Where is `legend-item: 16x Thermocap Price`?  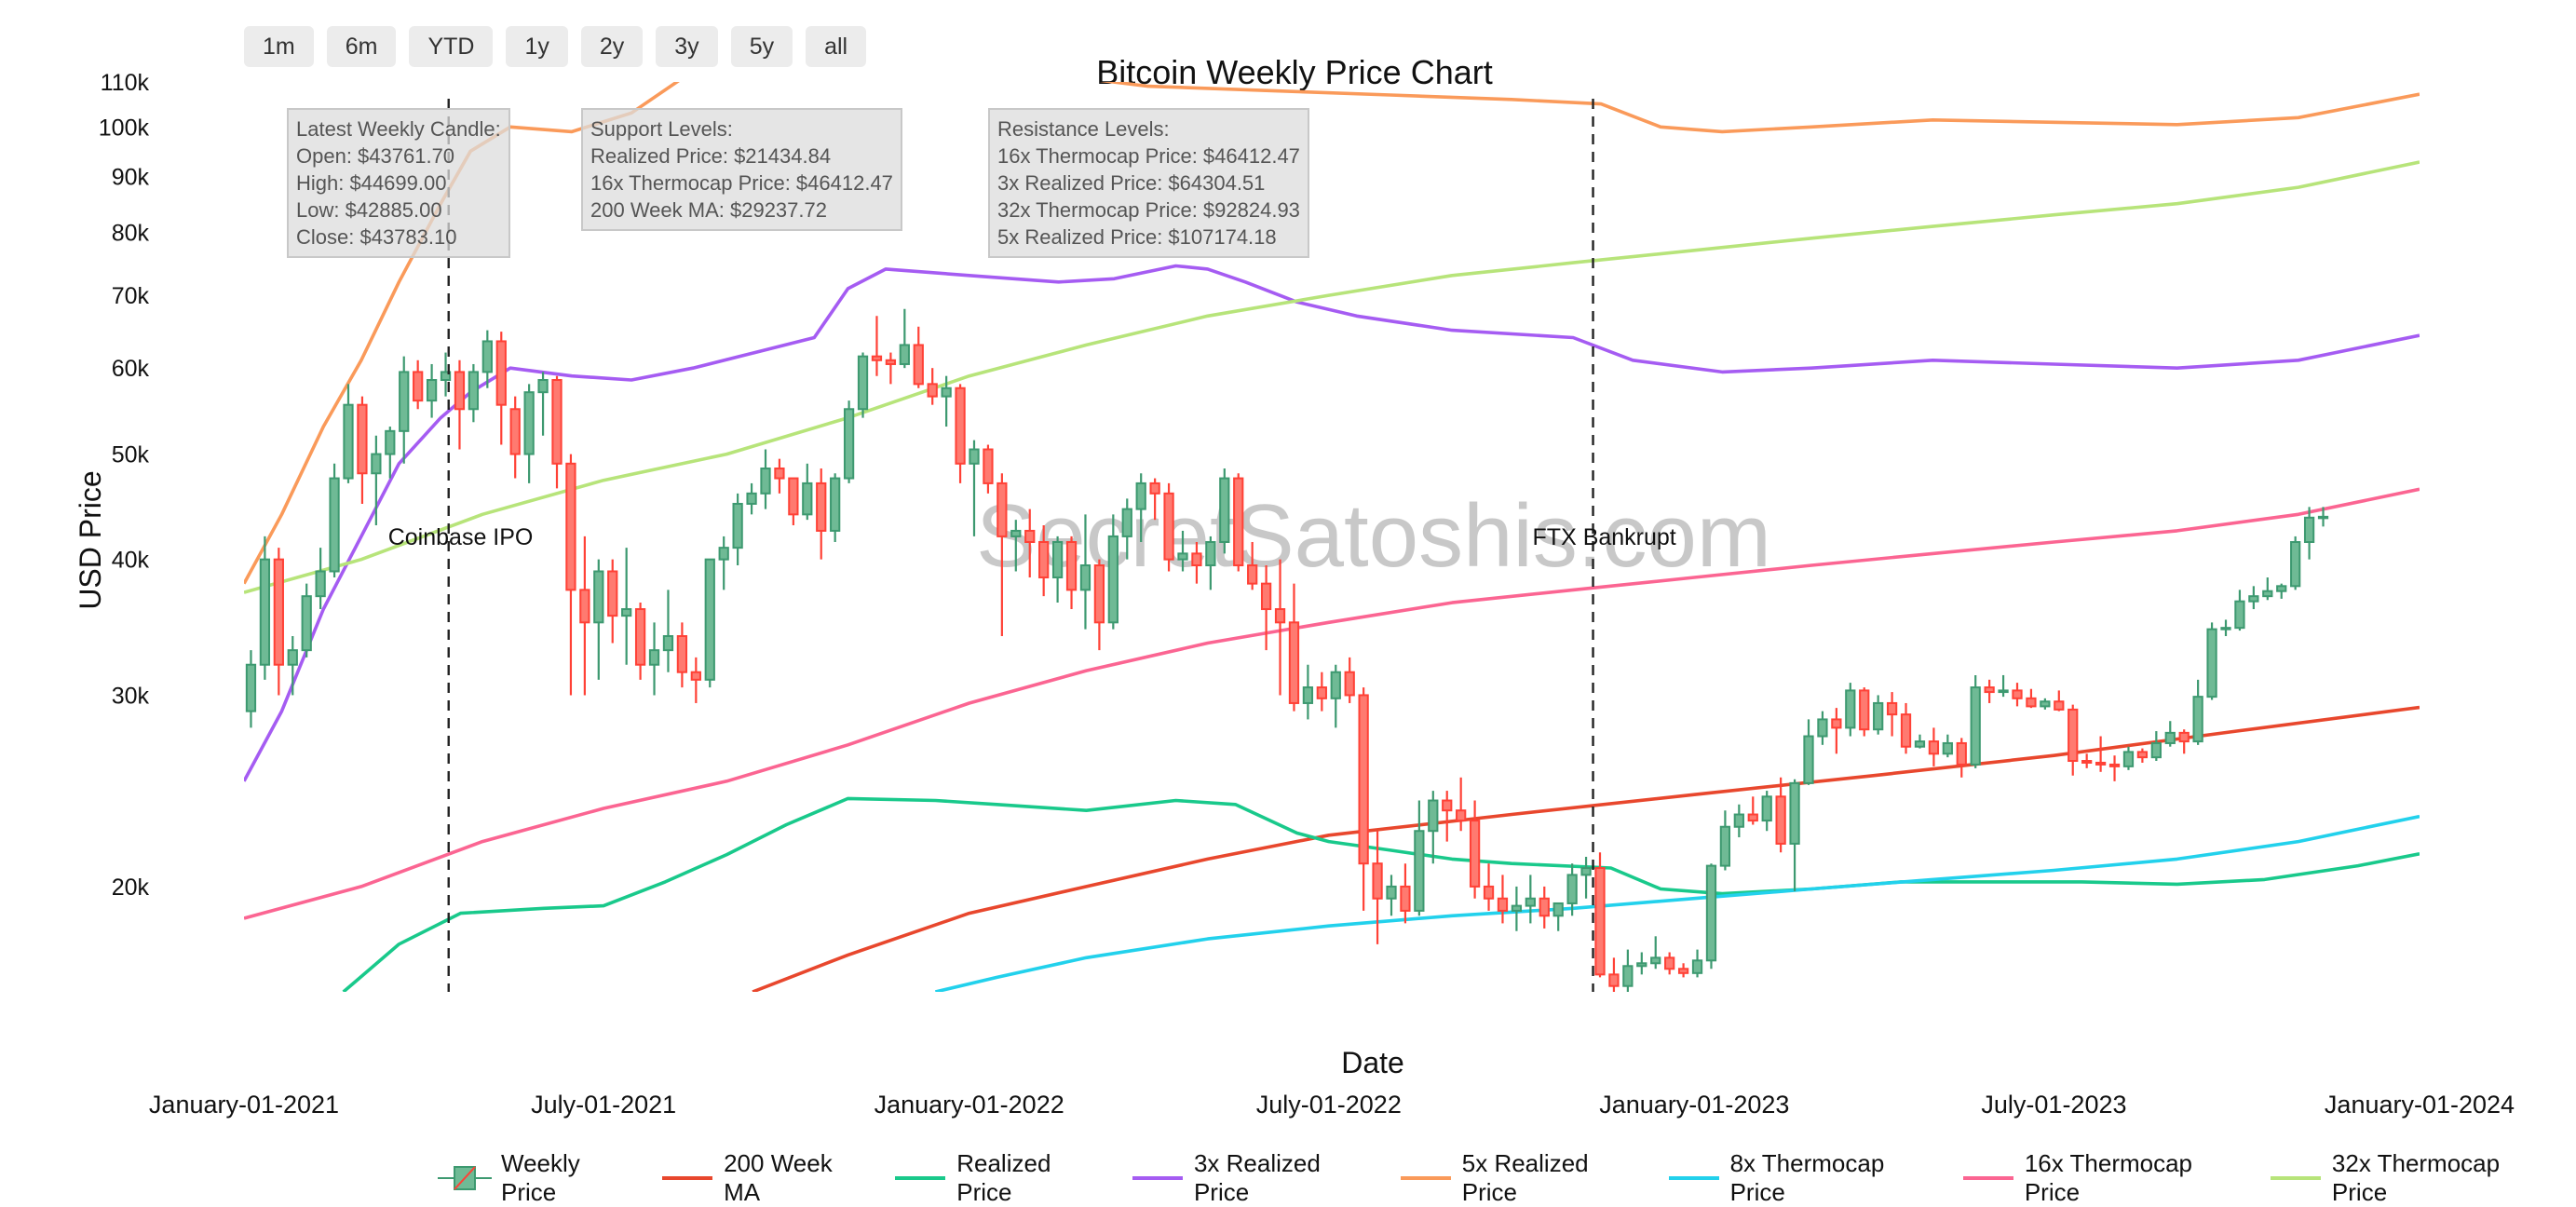
legend-item: 16x Thermocap Price is located at coordinates (2101, 1178).